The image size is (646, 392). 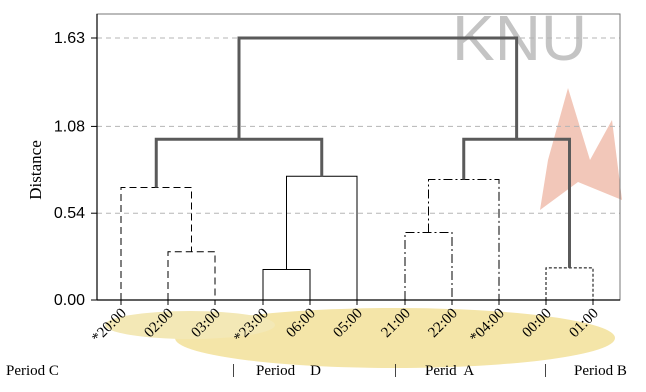 What do you see at coordinates (536, 323) in the screenshot?
I see `x-tick-label: 00:00` at bounding box center [536, 323].